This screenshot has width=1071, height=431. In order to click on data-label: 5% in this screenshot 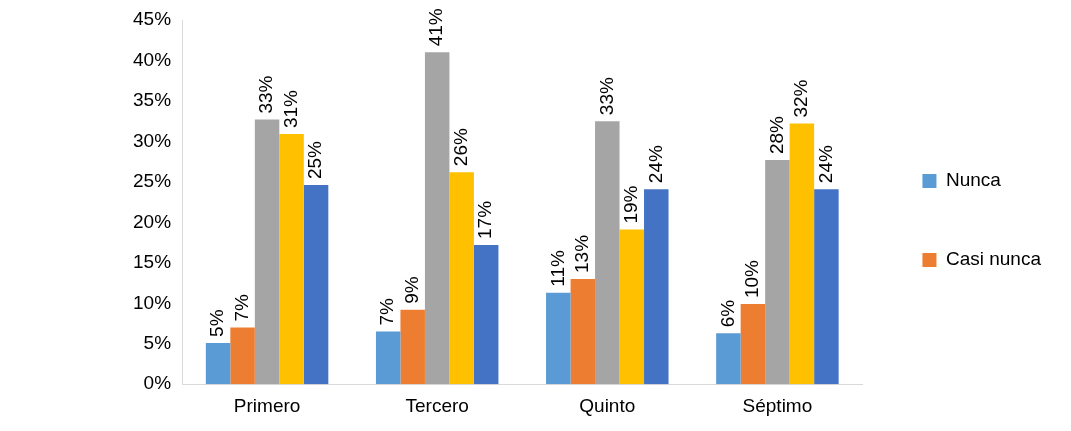, I will do `click(217, 323)`.